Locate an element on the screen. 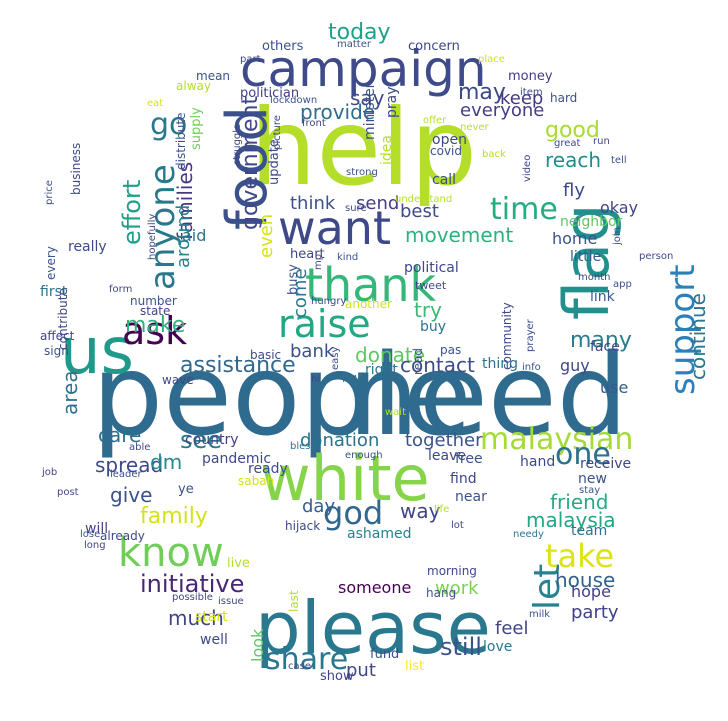 The width and height of the screenshot is (728, 721). word-price: price is located at coordinates (49, 192).